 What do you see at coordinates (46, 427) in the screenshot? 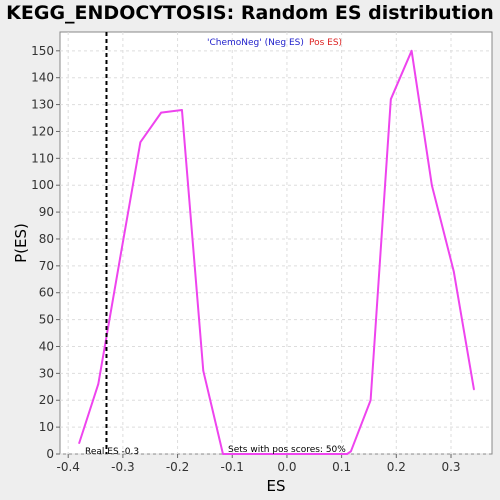
I see `y-tick-label: 10` at bounding box center [46, 427].